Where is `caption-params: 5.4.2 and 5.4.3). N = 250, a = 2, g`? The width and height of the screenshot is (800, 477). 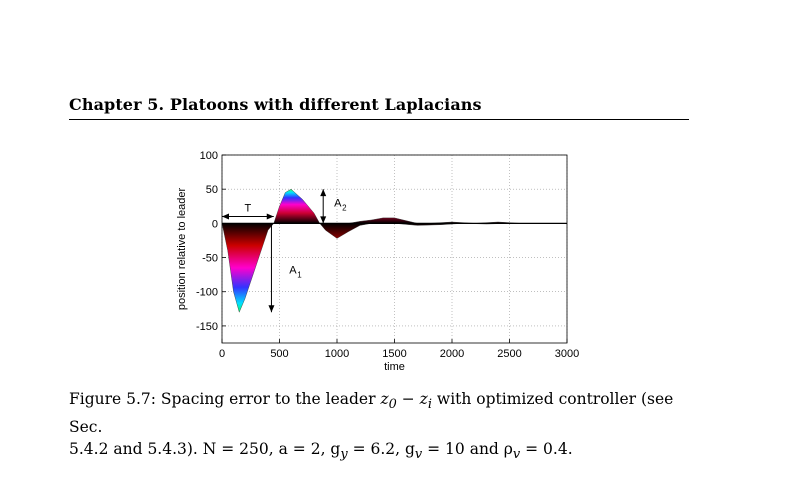
caption-params: 5.4.2 and 5.4.3). N = 250, a = 2, g is located at coordinates (205, 449).